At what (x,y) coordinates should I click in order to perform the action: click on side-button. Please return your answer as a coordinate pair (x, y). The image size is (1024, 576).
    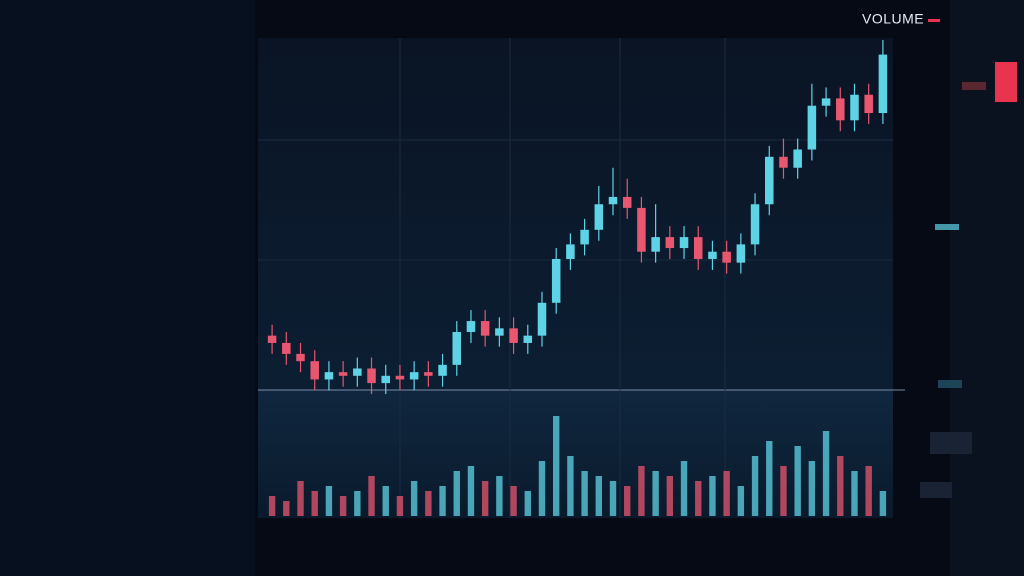
    Looking at the image, I should click on (974, 86).